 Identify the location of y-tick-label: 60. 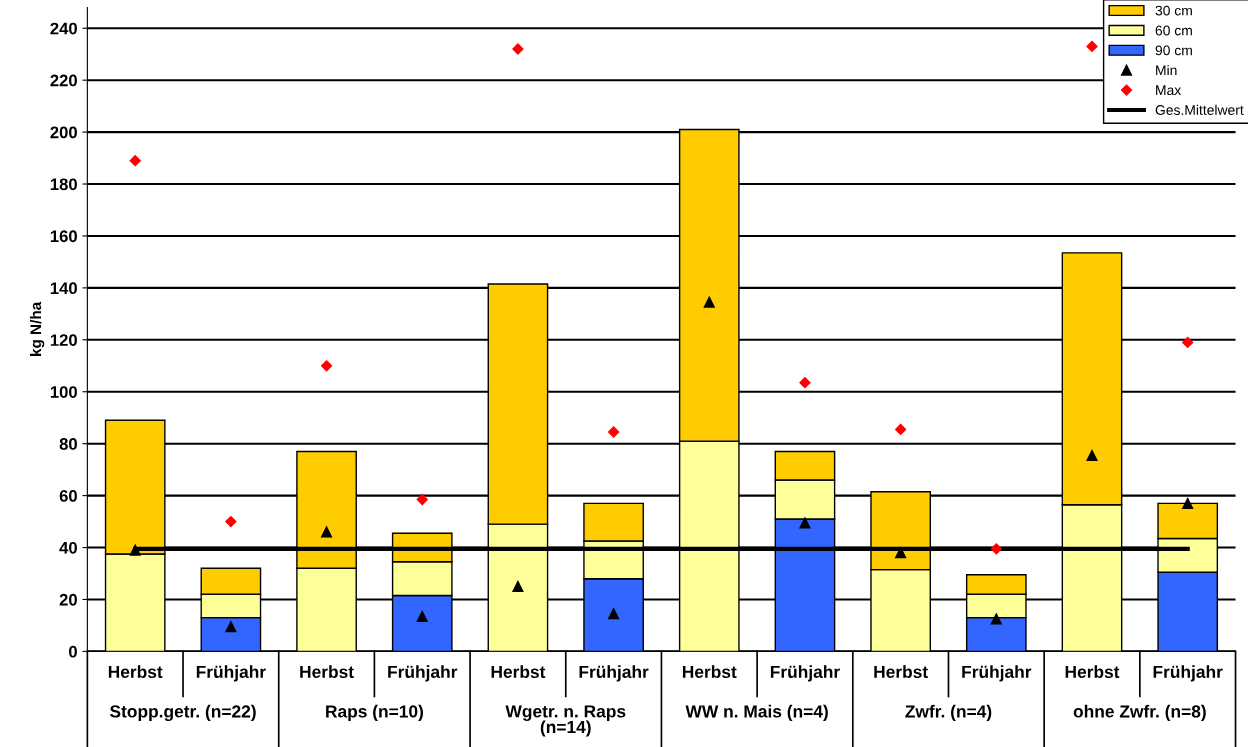
(68, 496).